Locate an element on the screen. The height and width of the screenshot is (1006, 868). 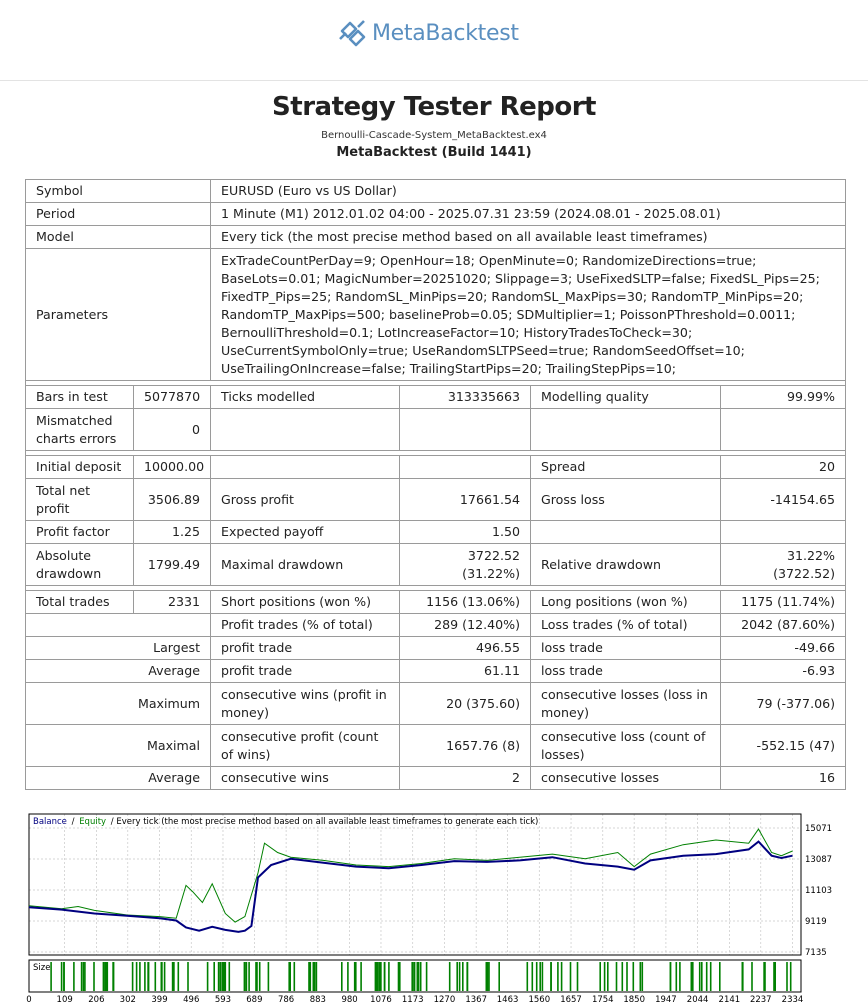
absolute-drawdown-value: 1799.49 is located at coordinates (172, 564).